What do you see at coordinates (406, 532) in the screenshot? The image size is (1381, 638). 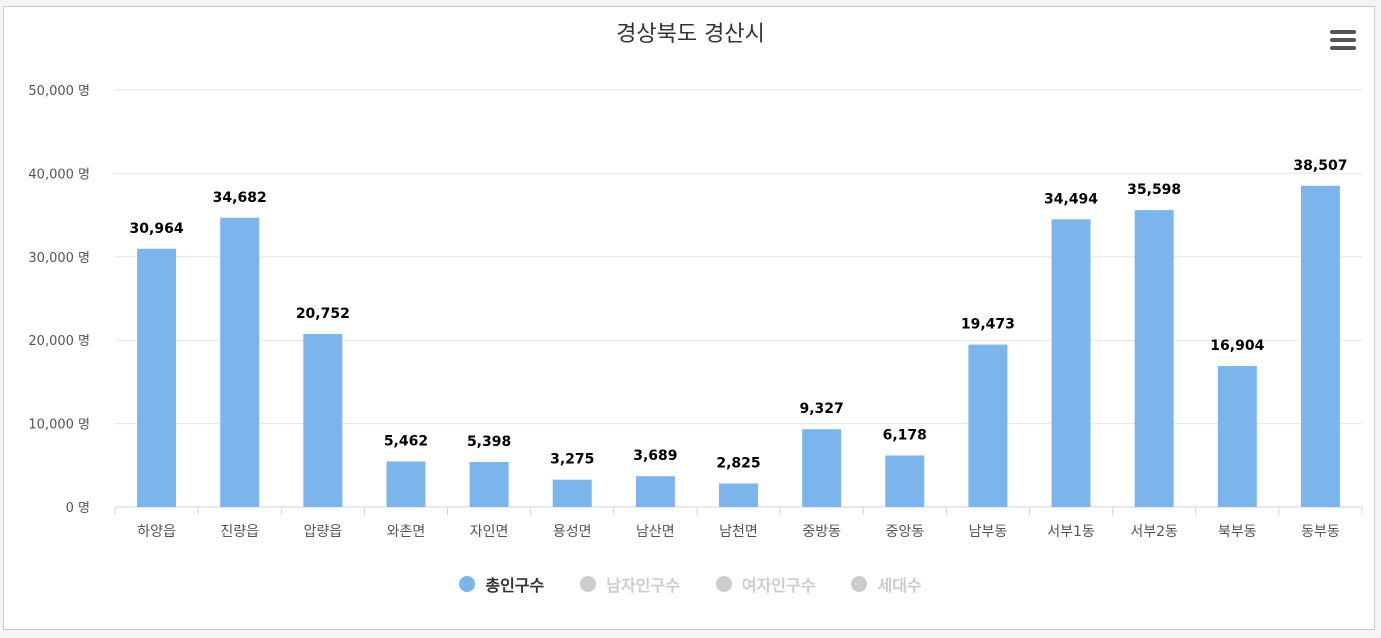 I see `x-tick-label-3: 와촌면` at bounding box center [406, 532].